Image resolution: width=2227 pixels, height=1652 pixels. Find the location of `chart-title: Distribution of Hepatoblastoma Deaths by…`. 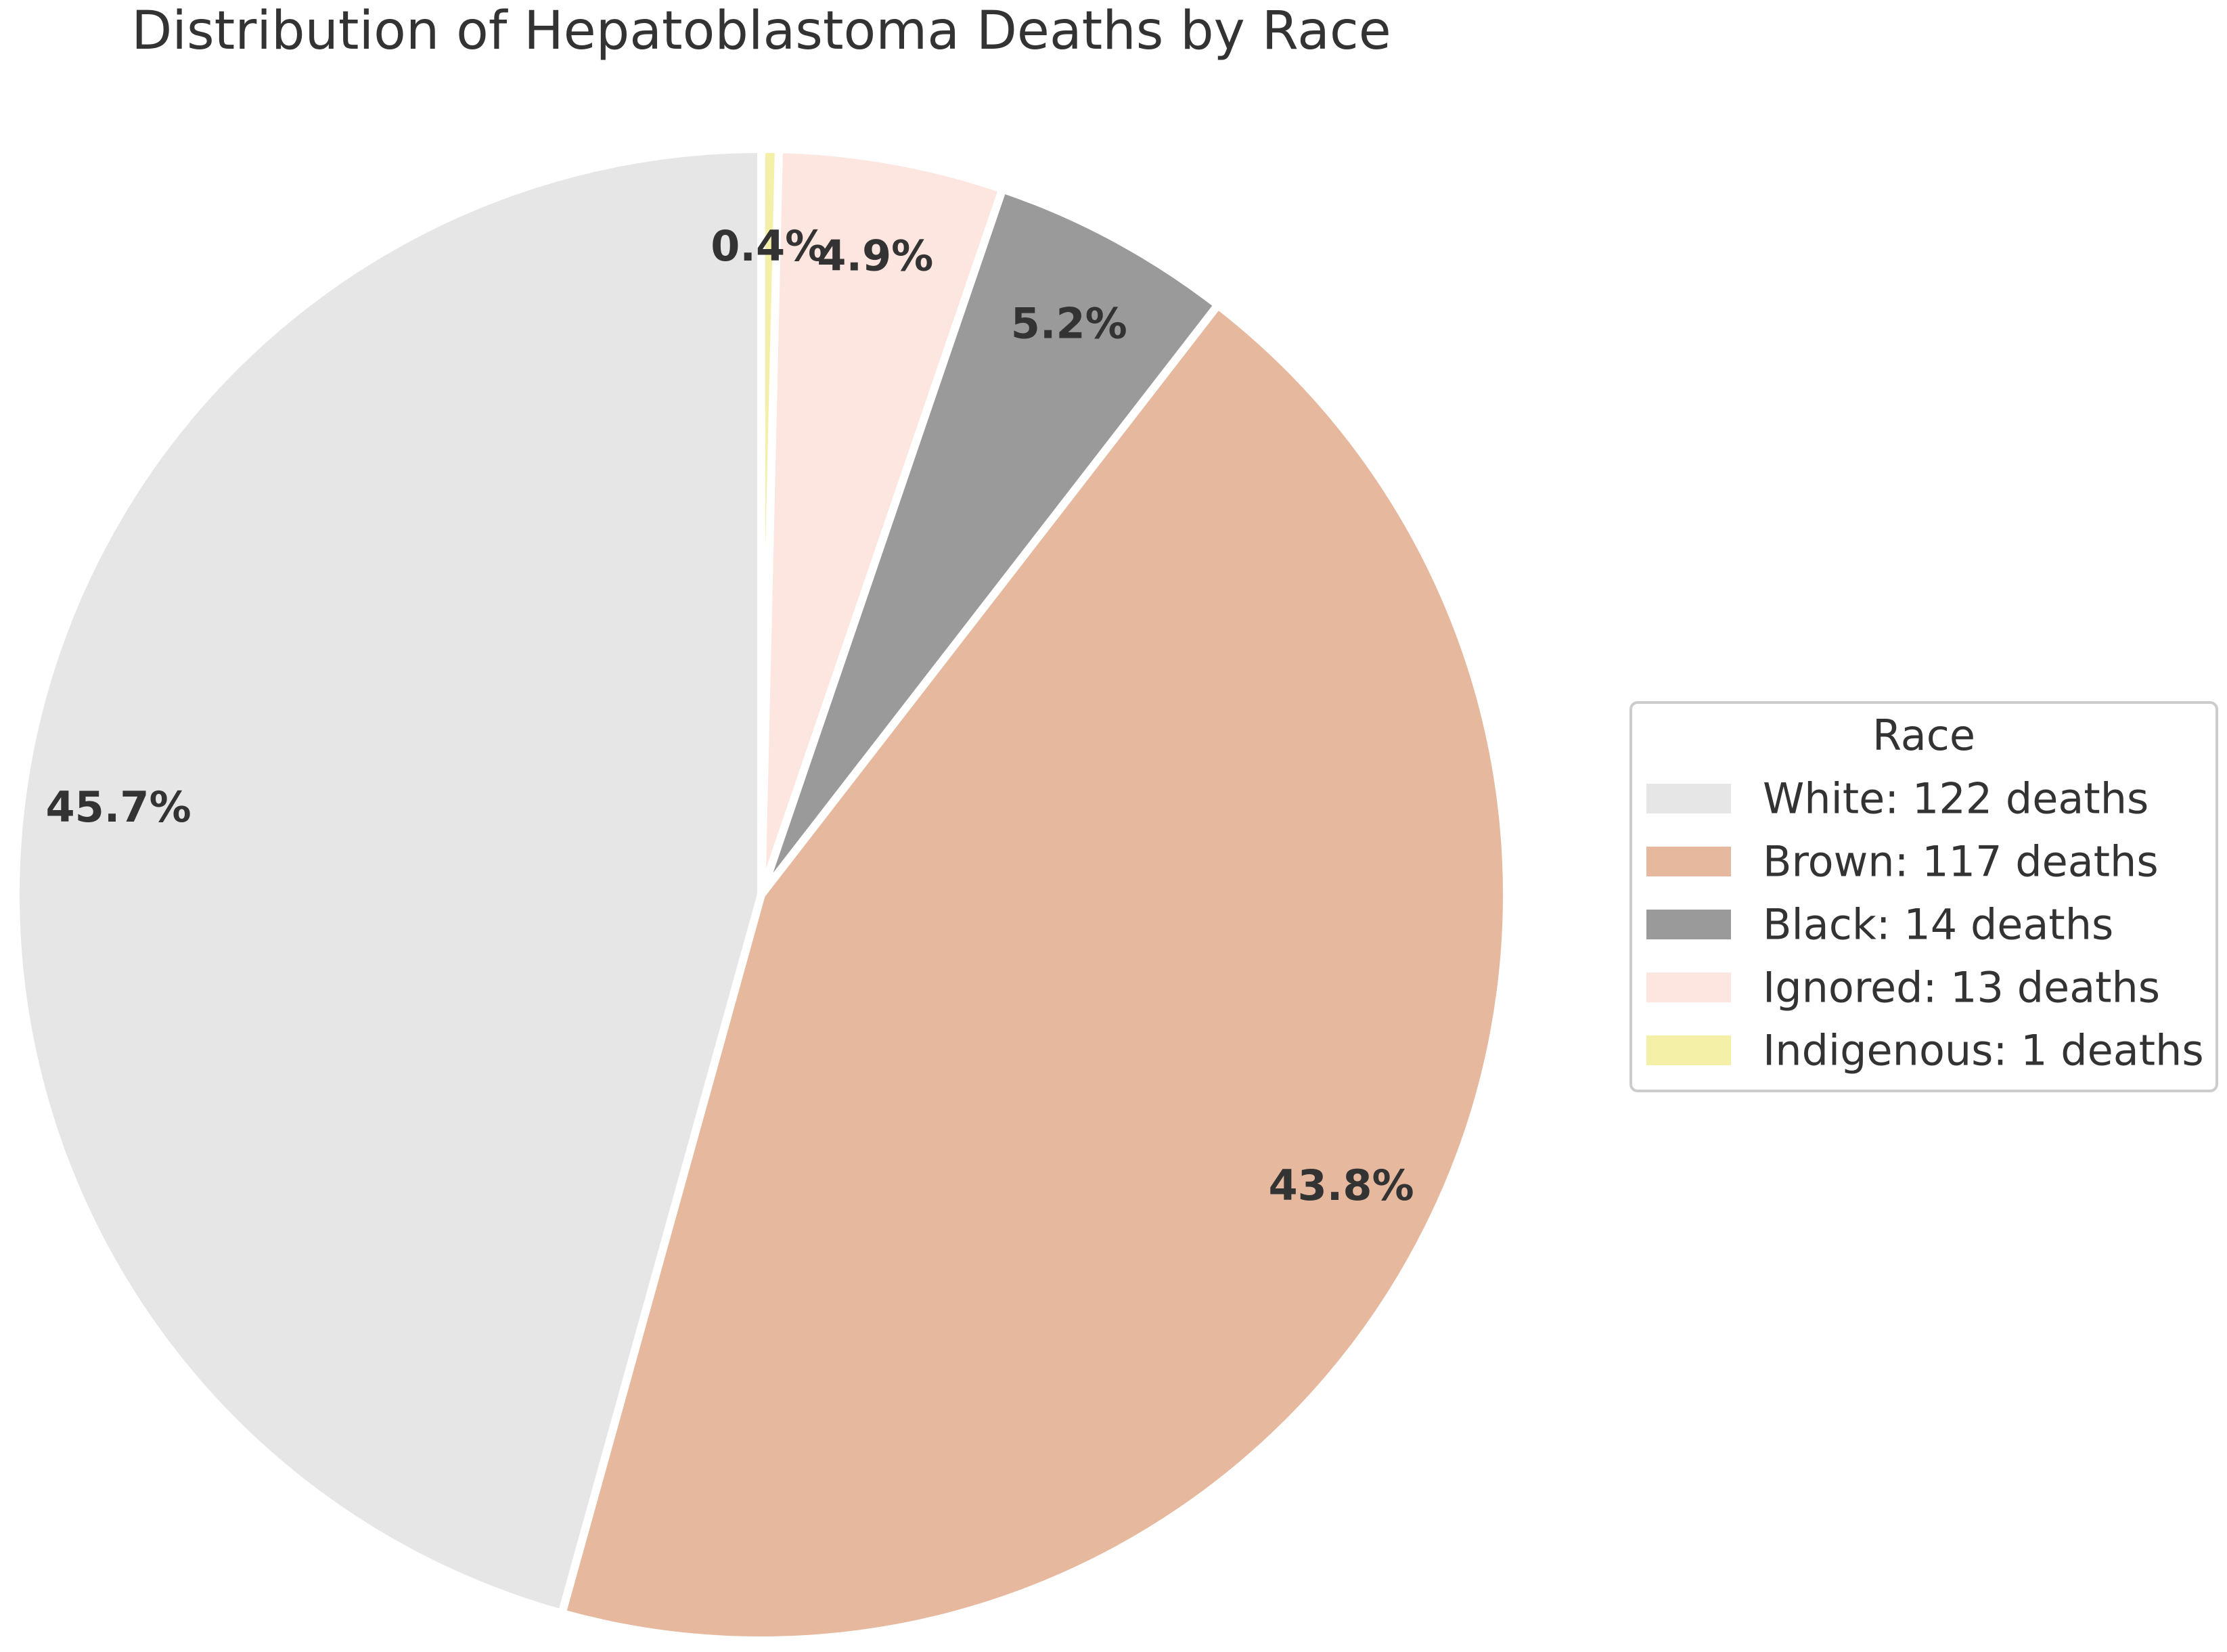

chart-title: Distribution of Hepatoblastoma Deaths by… is located at coordinates (761, 31).